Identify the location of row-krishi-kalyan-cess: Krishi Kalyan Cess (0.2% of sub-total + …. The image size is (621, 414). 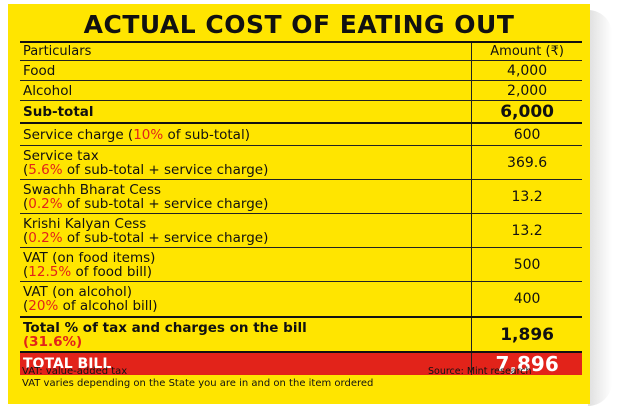
(301, 231).